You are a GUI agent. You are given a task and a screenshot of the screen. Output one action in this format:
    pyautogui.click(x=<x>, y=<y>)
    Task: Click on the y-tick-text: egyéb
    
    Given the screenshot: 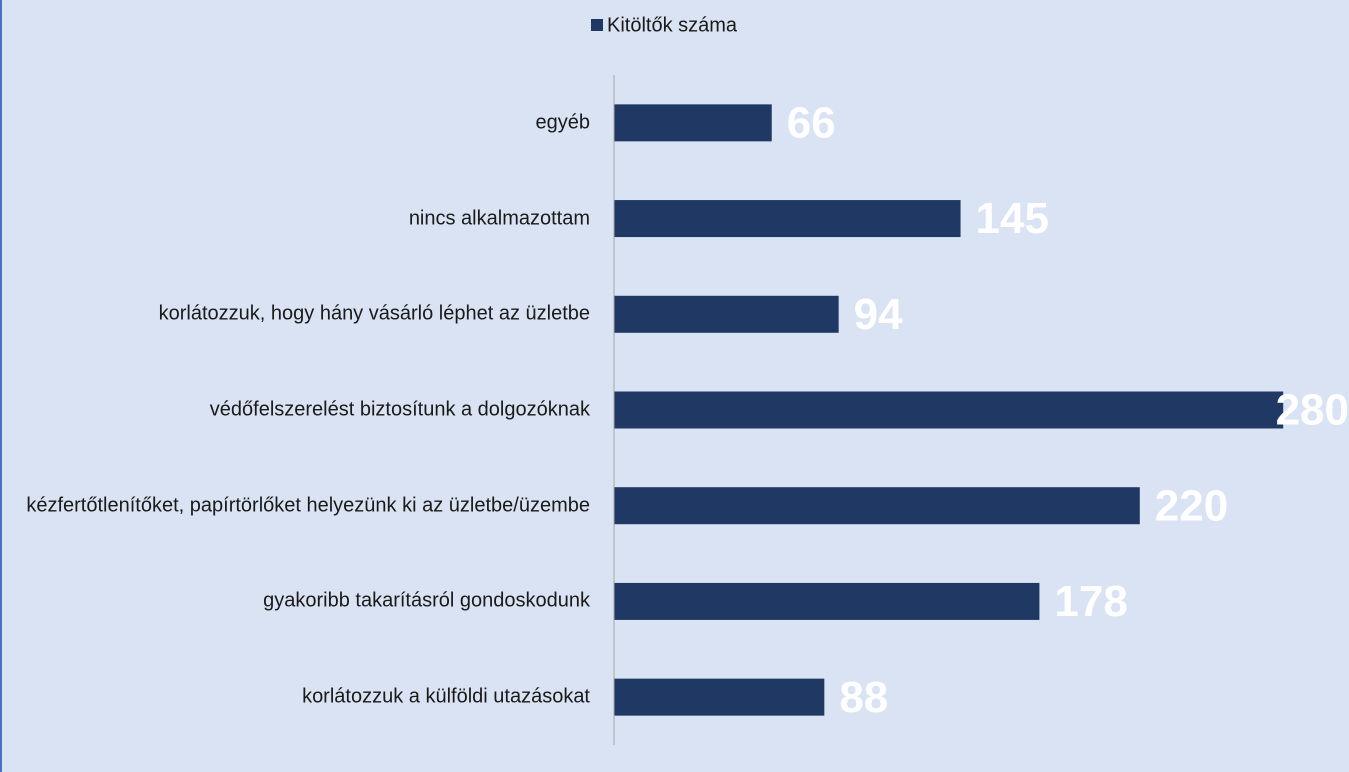 What is the action you would take?
    pyautogui.click(x=563, y=122)
    